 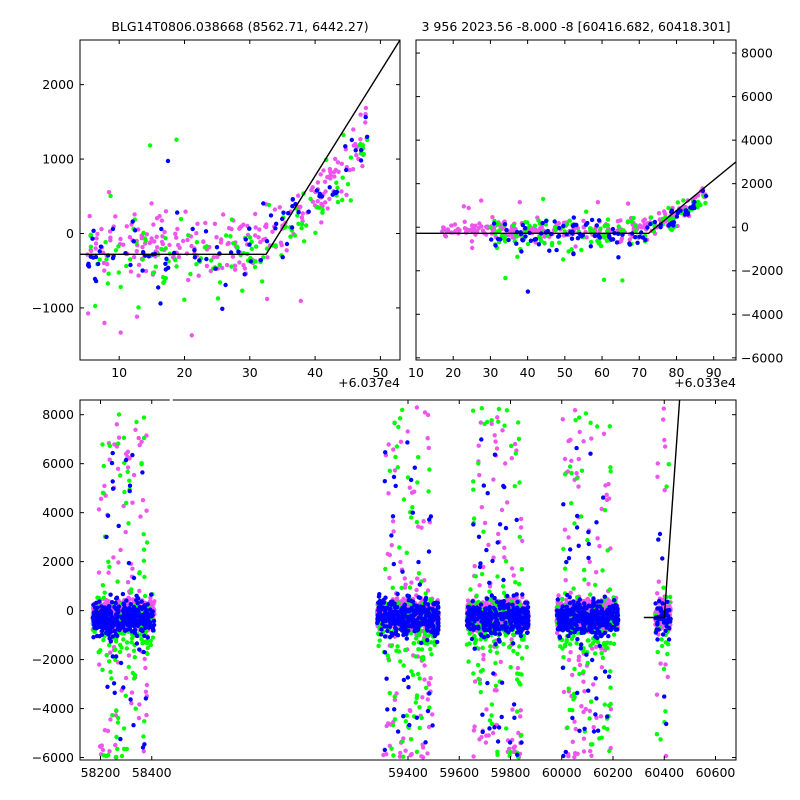 I want to click on x-tick-label: 50, so click(x=380, y=372).